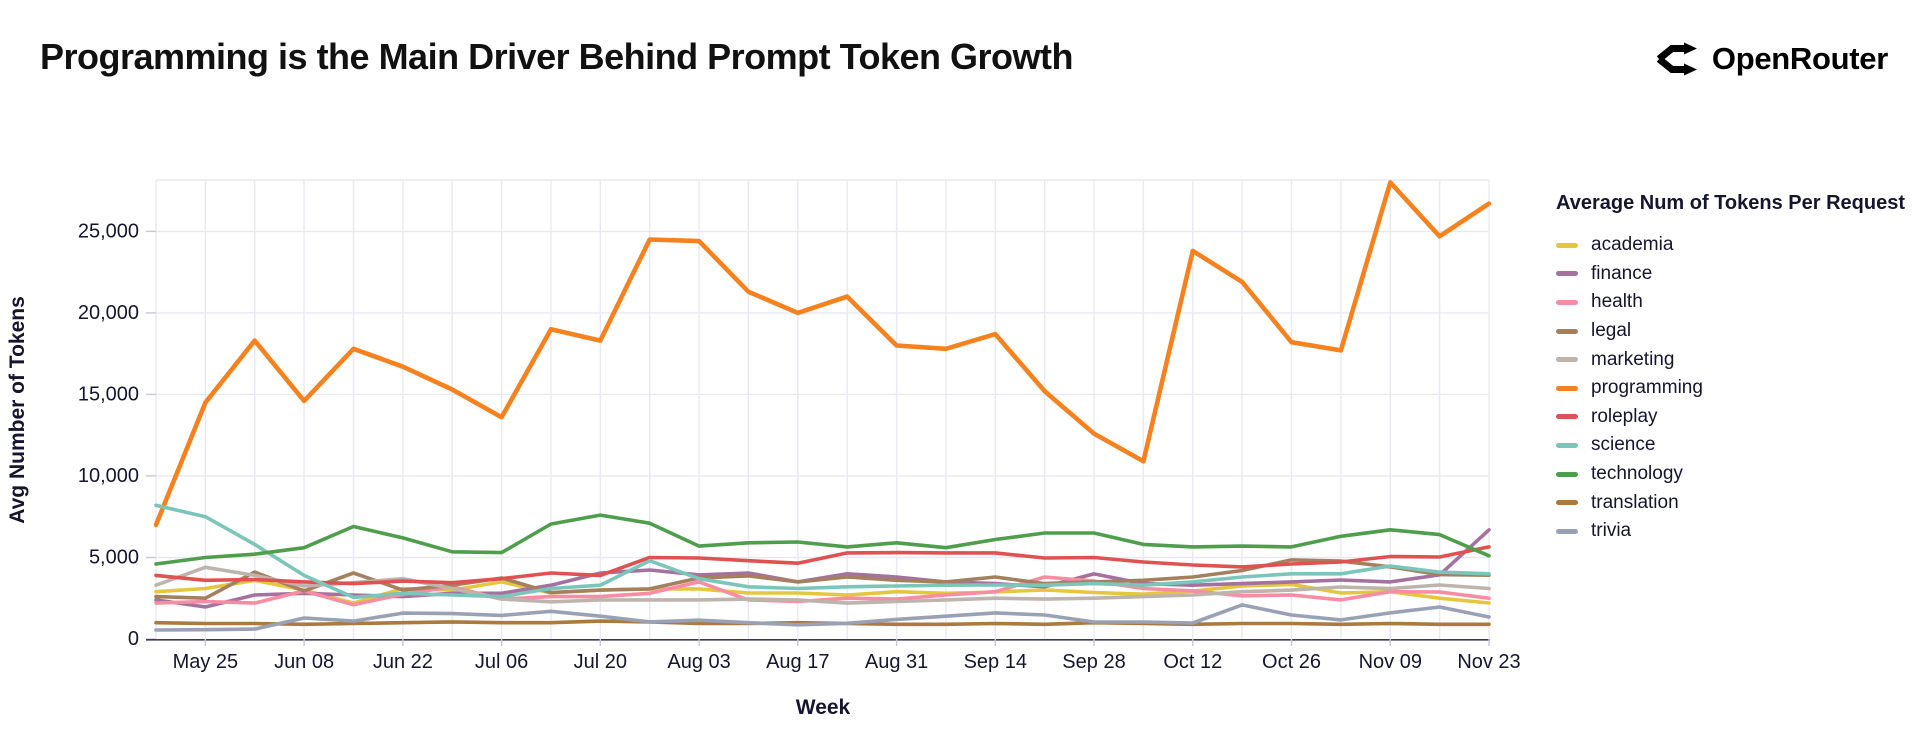 This screenshot has height=732, width=1928. I want to click on x-tick-label: Nov 23, so click(1488, 662).